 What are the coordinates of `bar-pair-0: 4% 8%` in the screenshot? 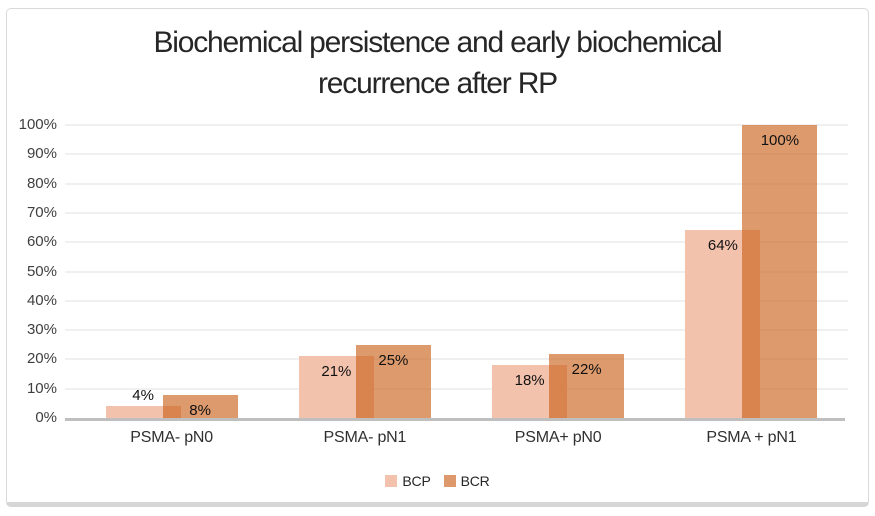 It's located at (171, 272).